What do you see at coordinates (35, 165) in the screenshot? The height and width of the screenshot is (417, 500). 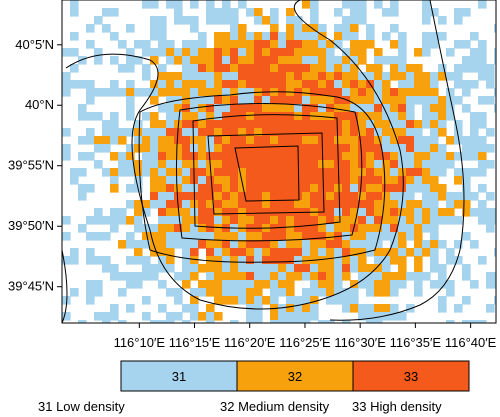 I see `y-axis: 40°5′N40°N39°55′N39°50′N39°45′N` at bounding box center [35, 165].